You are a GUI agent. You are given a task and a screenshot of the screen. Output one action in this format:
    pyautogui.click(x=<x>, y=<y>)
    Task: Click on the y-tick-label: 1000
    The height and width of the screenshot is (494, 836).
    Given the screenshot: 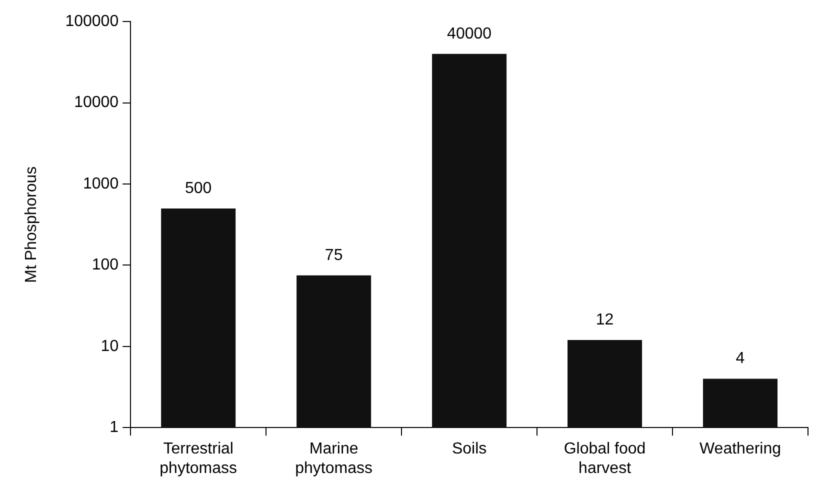 What is the action you would take?
    pyautogui.click(x=100, y=183)
    